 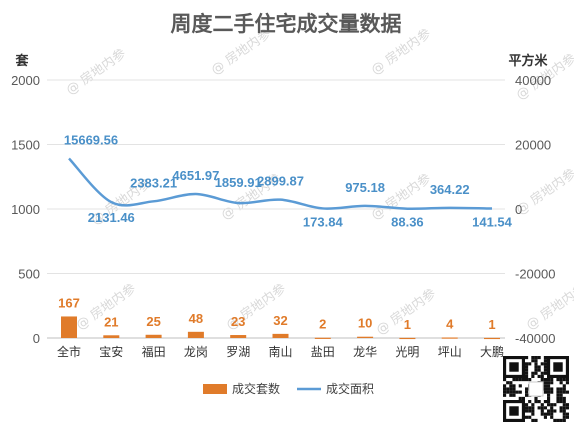 I want to click on category-label: 龙华, so click(x=365, y=352).